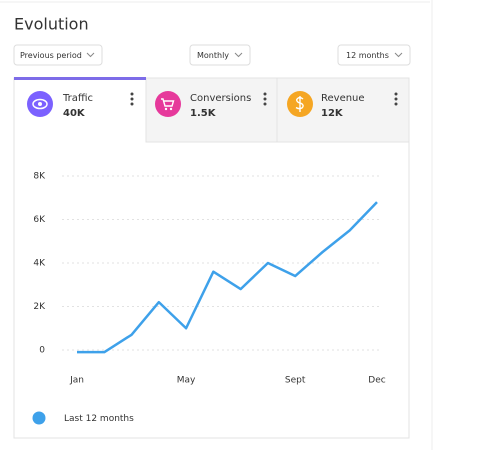 This screenshot has width=482, height=454. I want to click on x-tick-label: Sept, so click(295, 381).